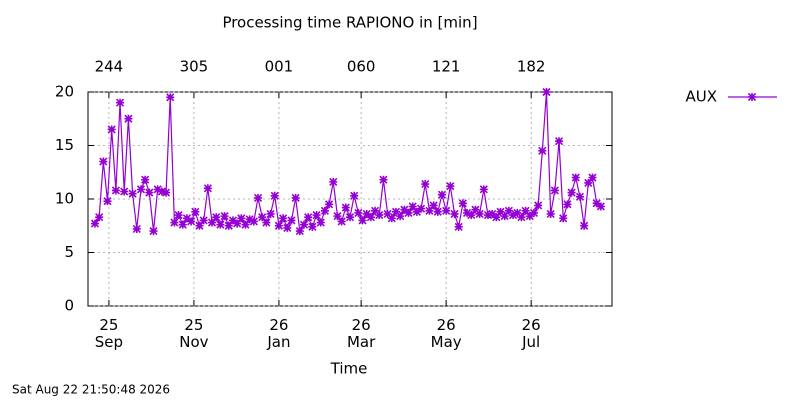 The image size is (800, 400). Describe the element at coordinates (361, 67) in the screenshot. I see `x2-tick-label: 060` at that location.